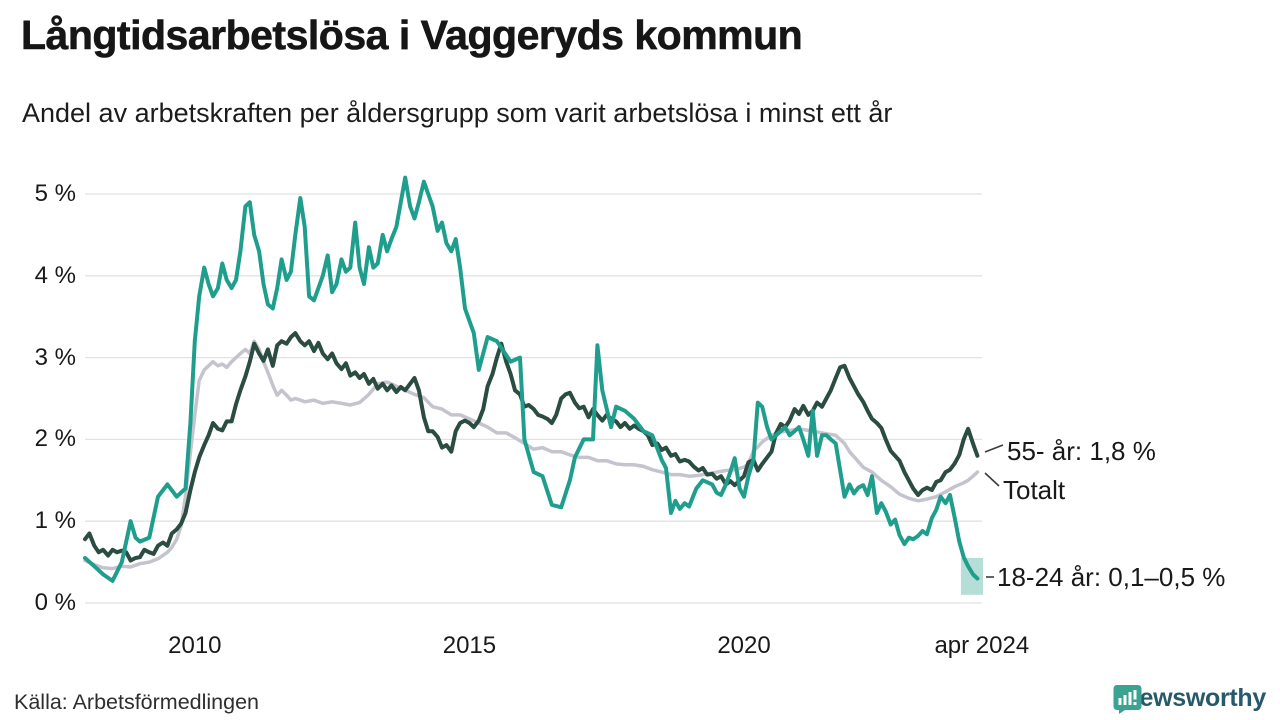  Describe the element at coordinates (469, 645) in the screenshot. I see `x-axis-tick-2015: 2015` at that location.